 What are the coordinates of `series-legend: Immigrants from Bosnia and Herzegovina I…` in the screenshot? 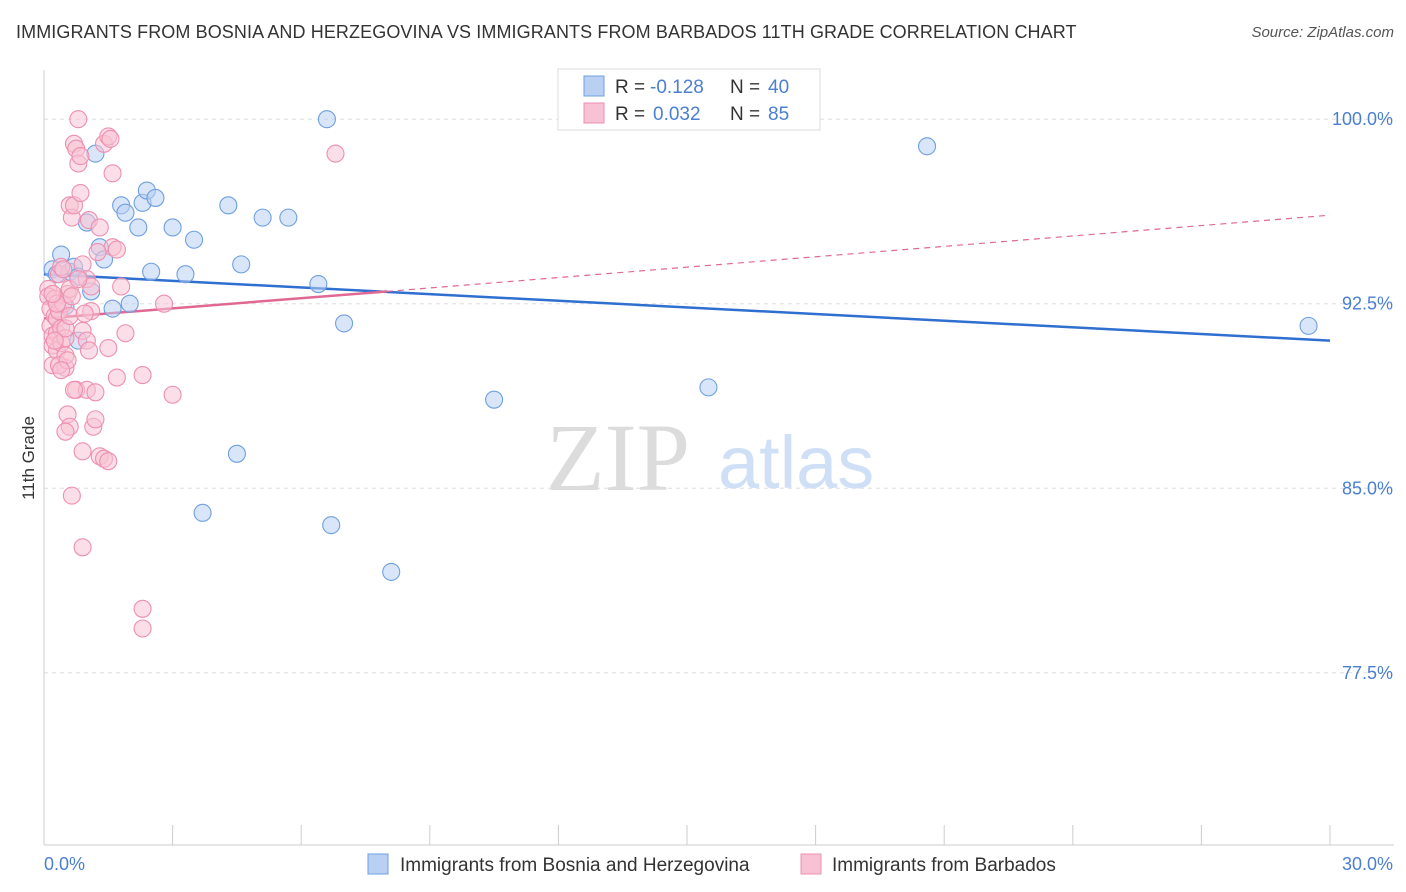 It's located at (711, 864).